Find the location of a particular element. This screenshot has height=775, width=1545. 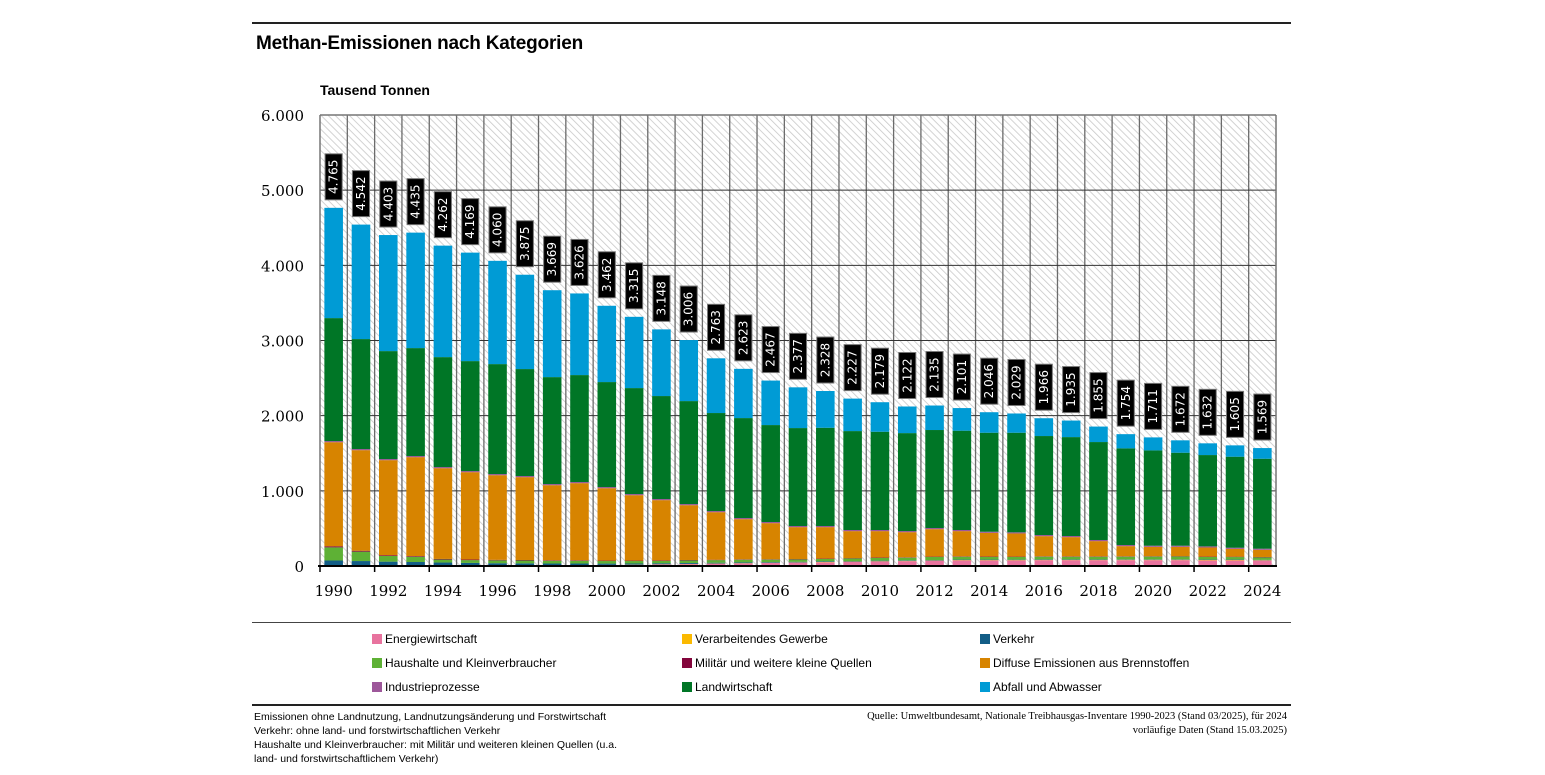

total-label: 3.315 is located at coordinates (634, 286).